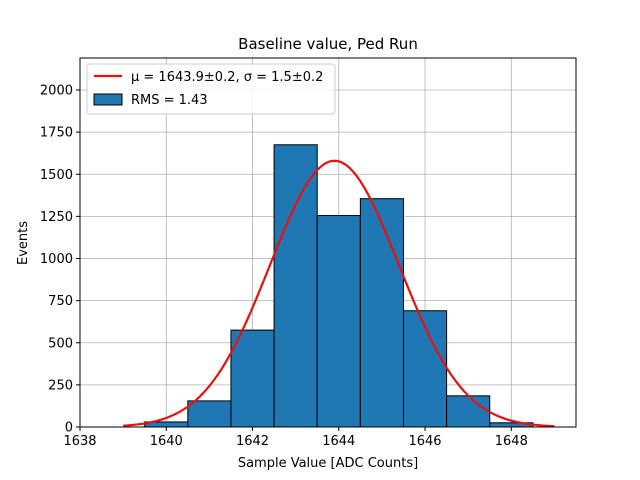  Describe the element at coordinates (60, 301) in the screenshot. I see `y-tick-label: 750` at that location.